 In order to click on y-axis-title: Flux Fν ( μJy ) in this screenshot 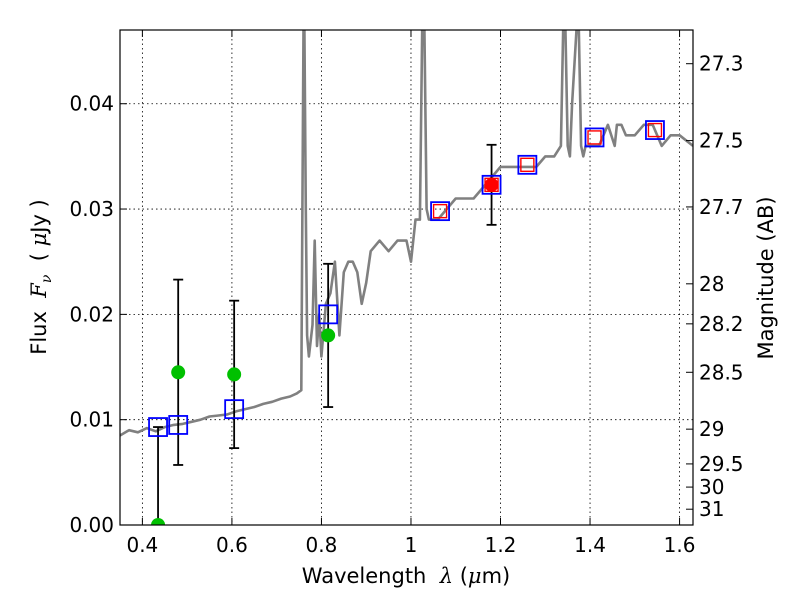, I will do `click(41, 277)`.